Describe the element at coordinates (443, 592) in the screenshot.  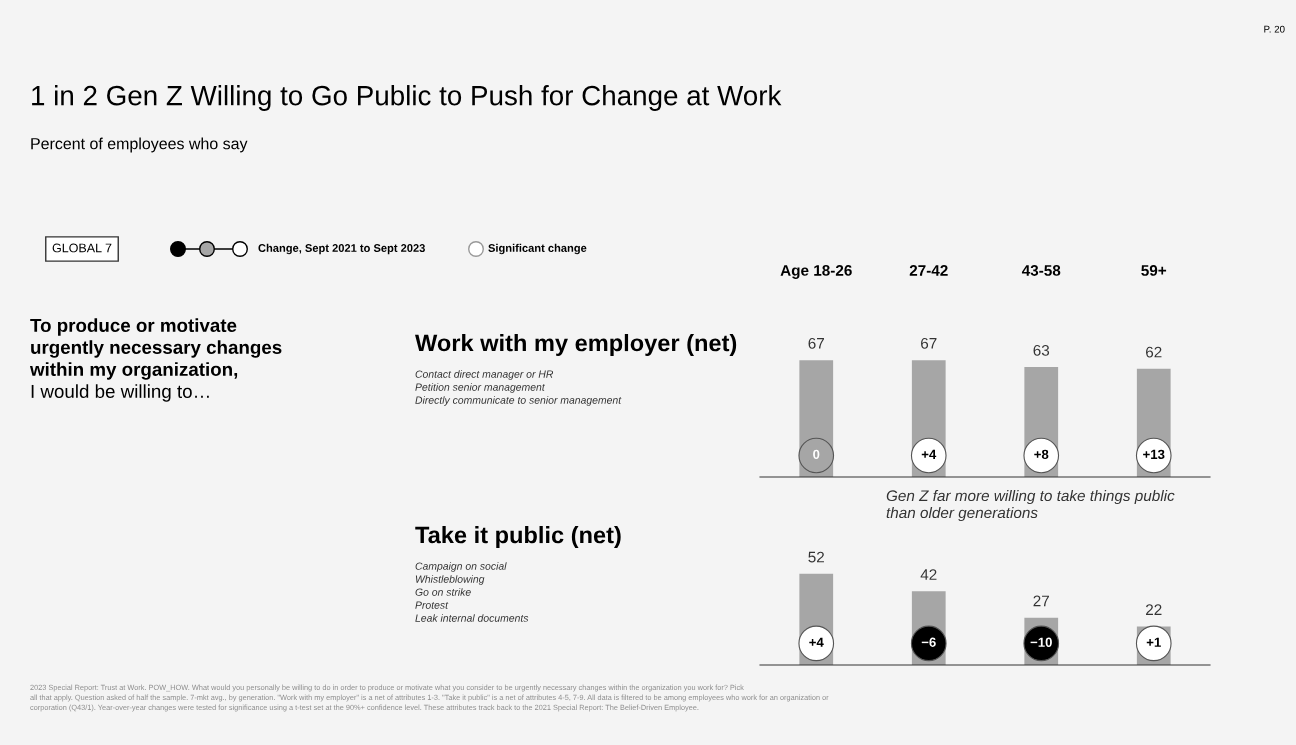
I see `text: Go on strike` at that location.